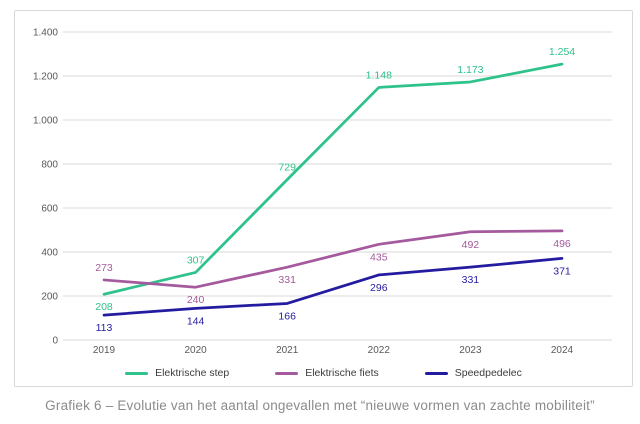  Describe the element at coordinates (55, 341) in the screenshot. I see `y-tick-label: 0` at that location.